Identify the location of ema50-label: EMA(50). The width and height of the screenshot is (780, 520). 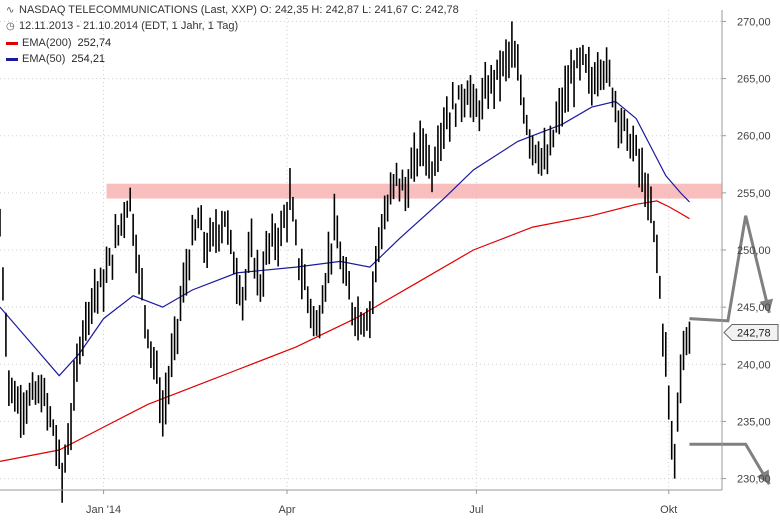
(44, 59).